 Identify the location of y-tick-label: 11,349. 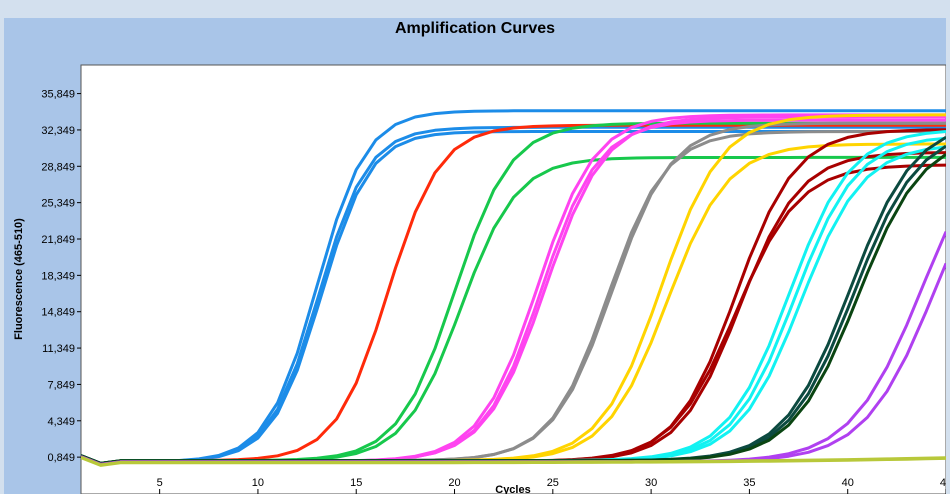
(58, 349).